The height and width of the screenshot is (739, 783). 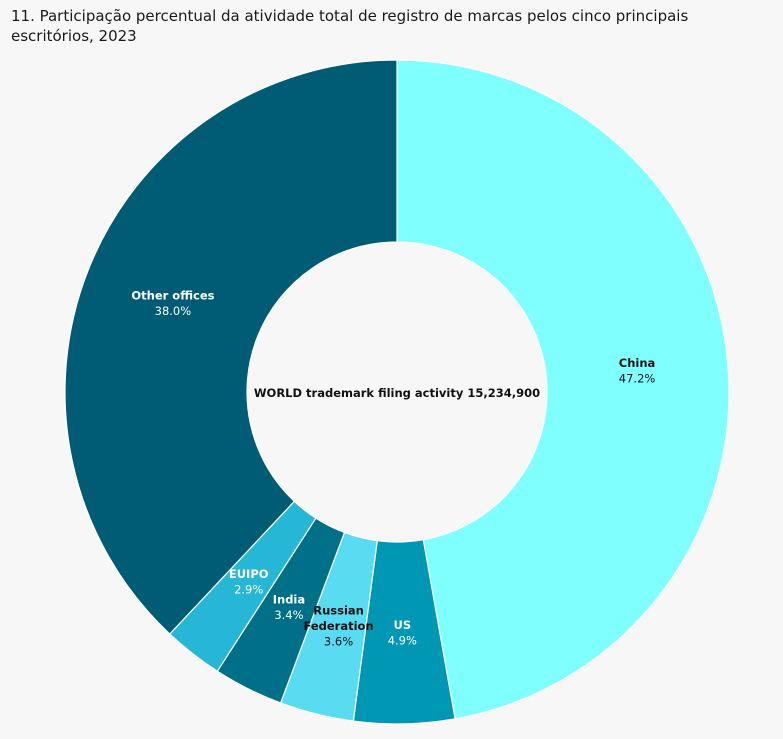 I want to click on slice-label-china: China 47.2%, so click(x=637, y=371).